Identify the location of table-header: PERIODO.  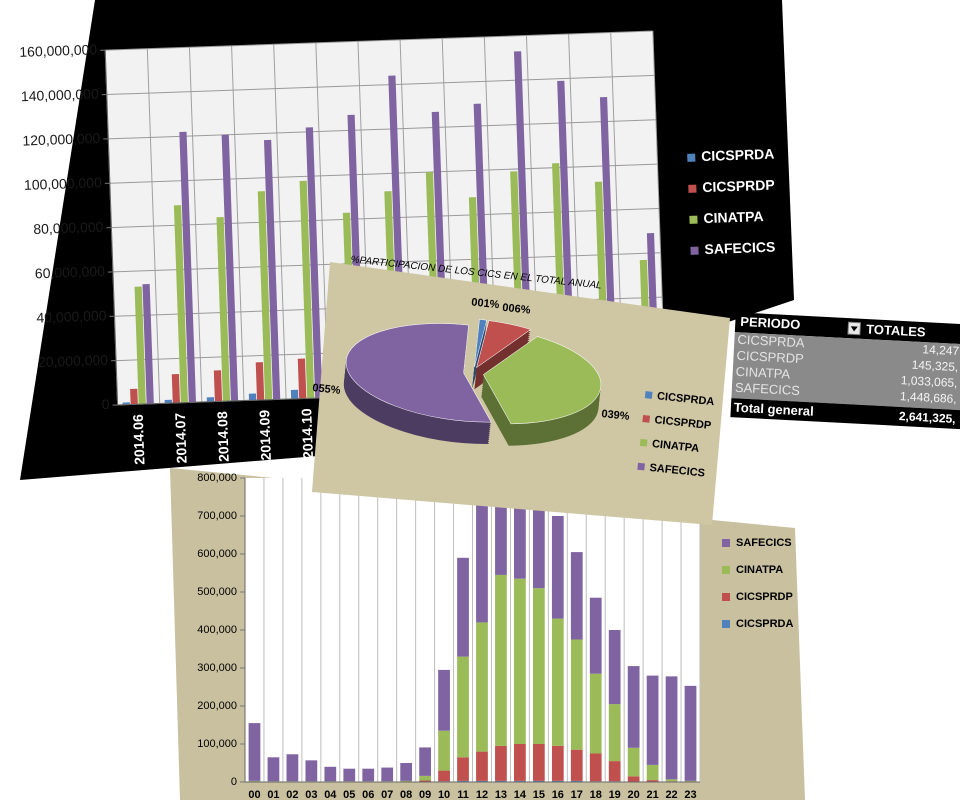
(770, 323).